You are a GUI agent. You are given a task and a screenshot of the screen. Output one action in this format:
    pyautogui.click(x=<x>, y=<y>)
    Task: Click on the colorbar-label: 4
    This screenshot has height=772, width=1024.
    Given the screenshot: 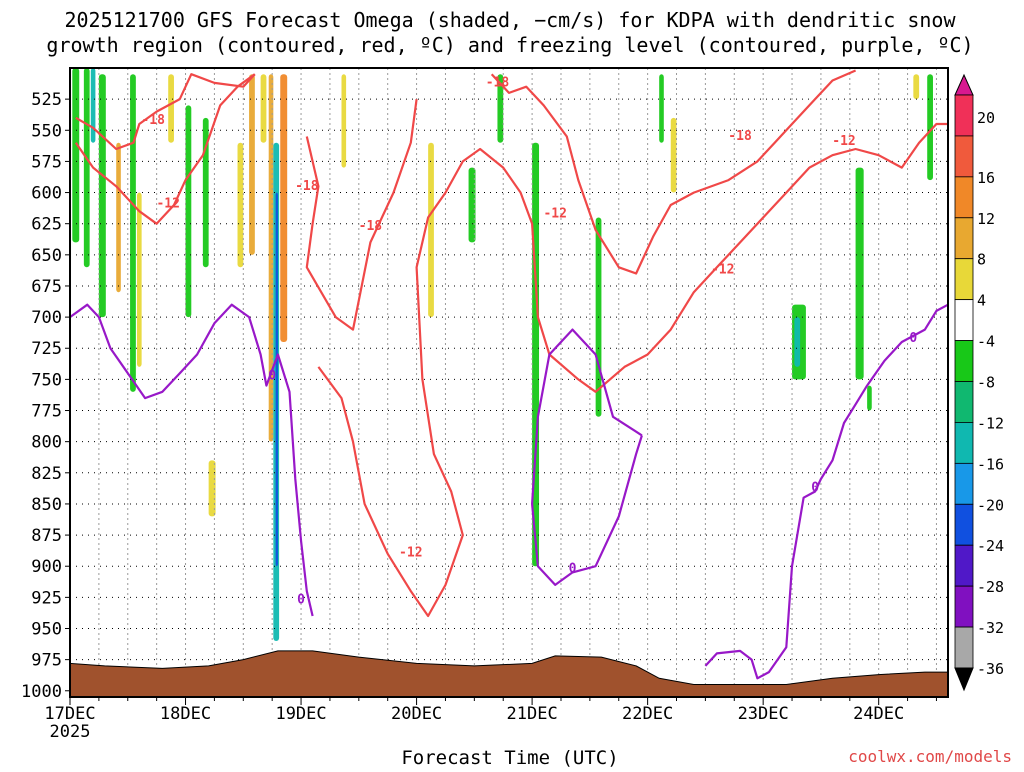 What is the action you would take?
    pyautogui.click(x=981, y=301)
    